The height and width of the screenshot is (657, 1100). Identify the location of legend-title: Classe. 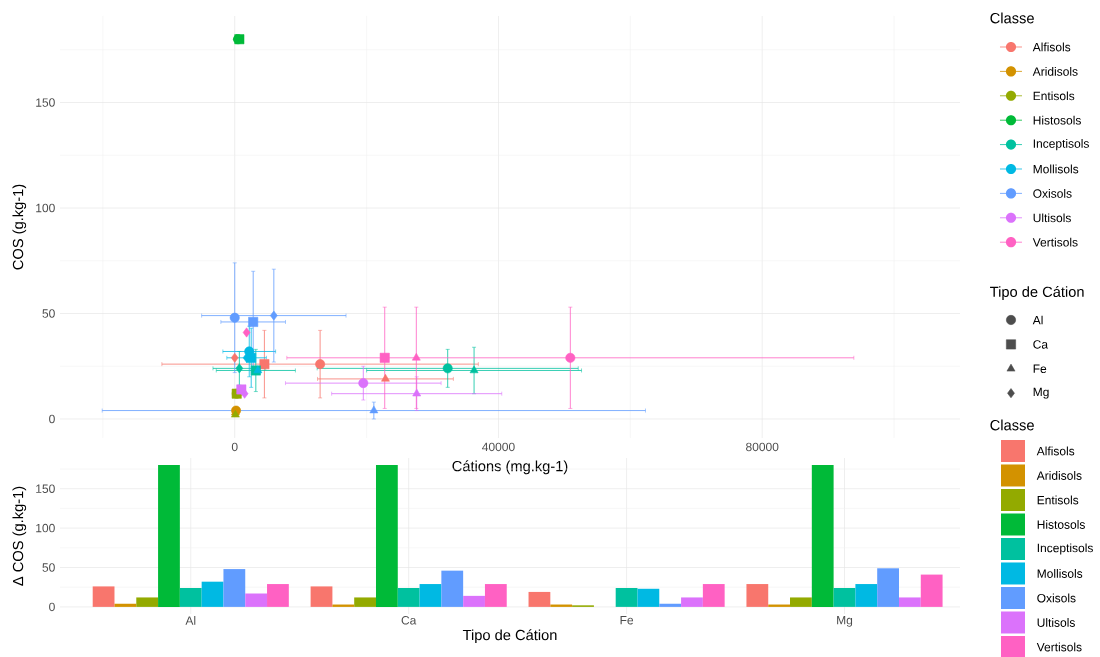
(1012, 425).